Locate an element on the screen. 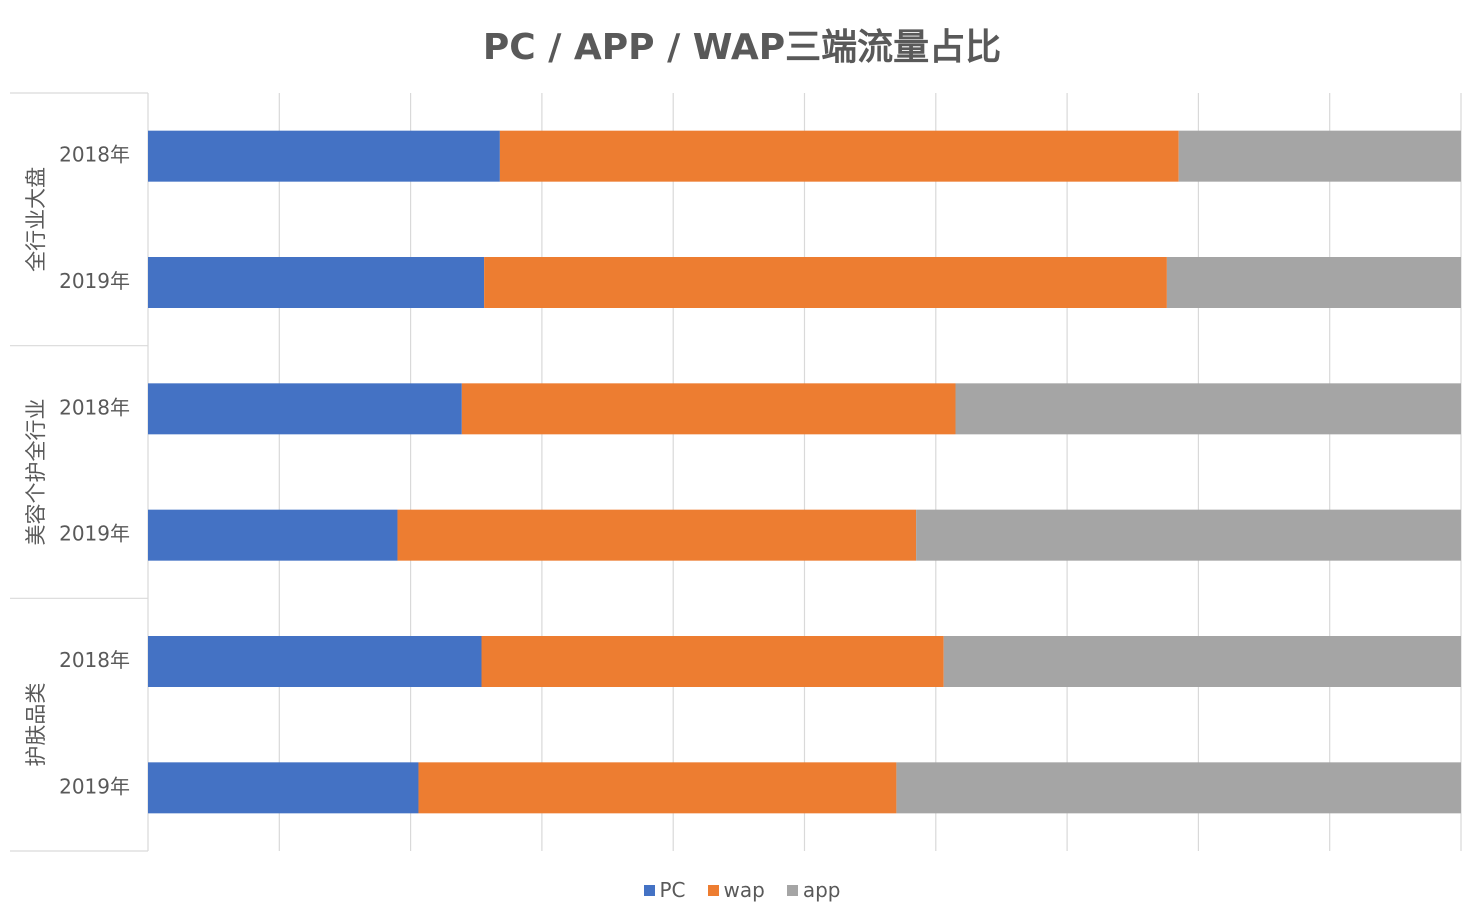 This screenshot has height=923, width=1484. legend: PC wap app is located at coordinates (742, 890).